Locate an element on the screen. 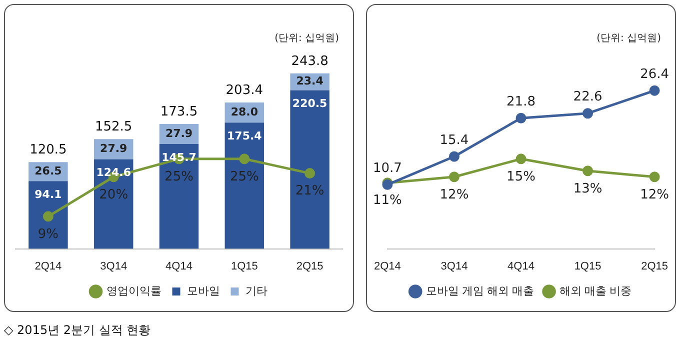 Image resolution: width=680 pixels, height=347 pixels. legend-label: 해외 매출 비중 is located at coordinates (596, 292).